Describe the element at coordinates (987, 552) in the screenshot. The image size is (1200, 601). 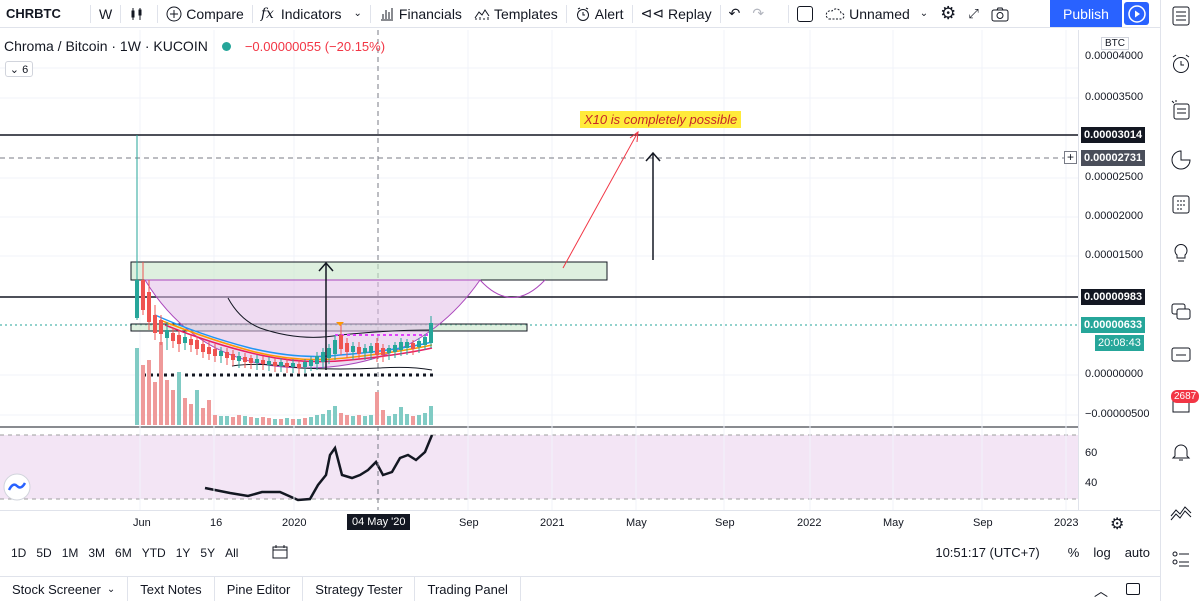
I see `timezone-clock: 10:51:17 (UTC+7)` at that location.